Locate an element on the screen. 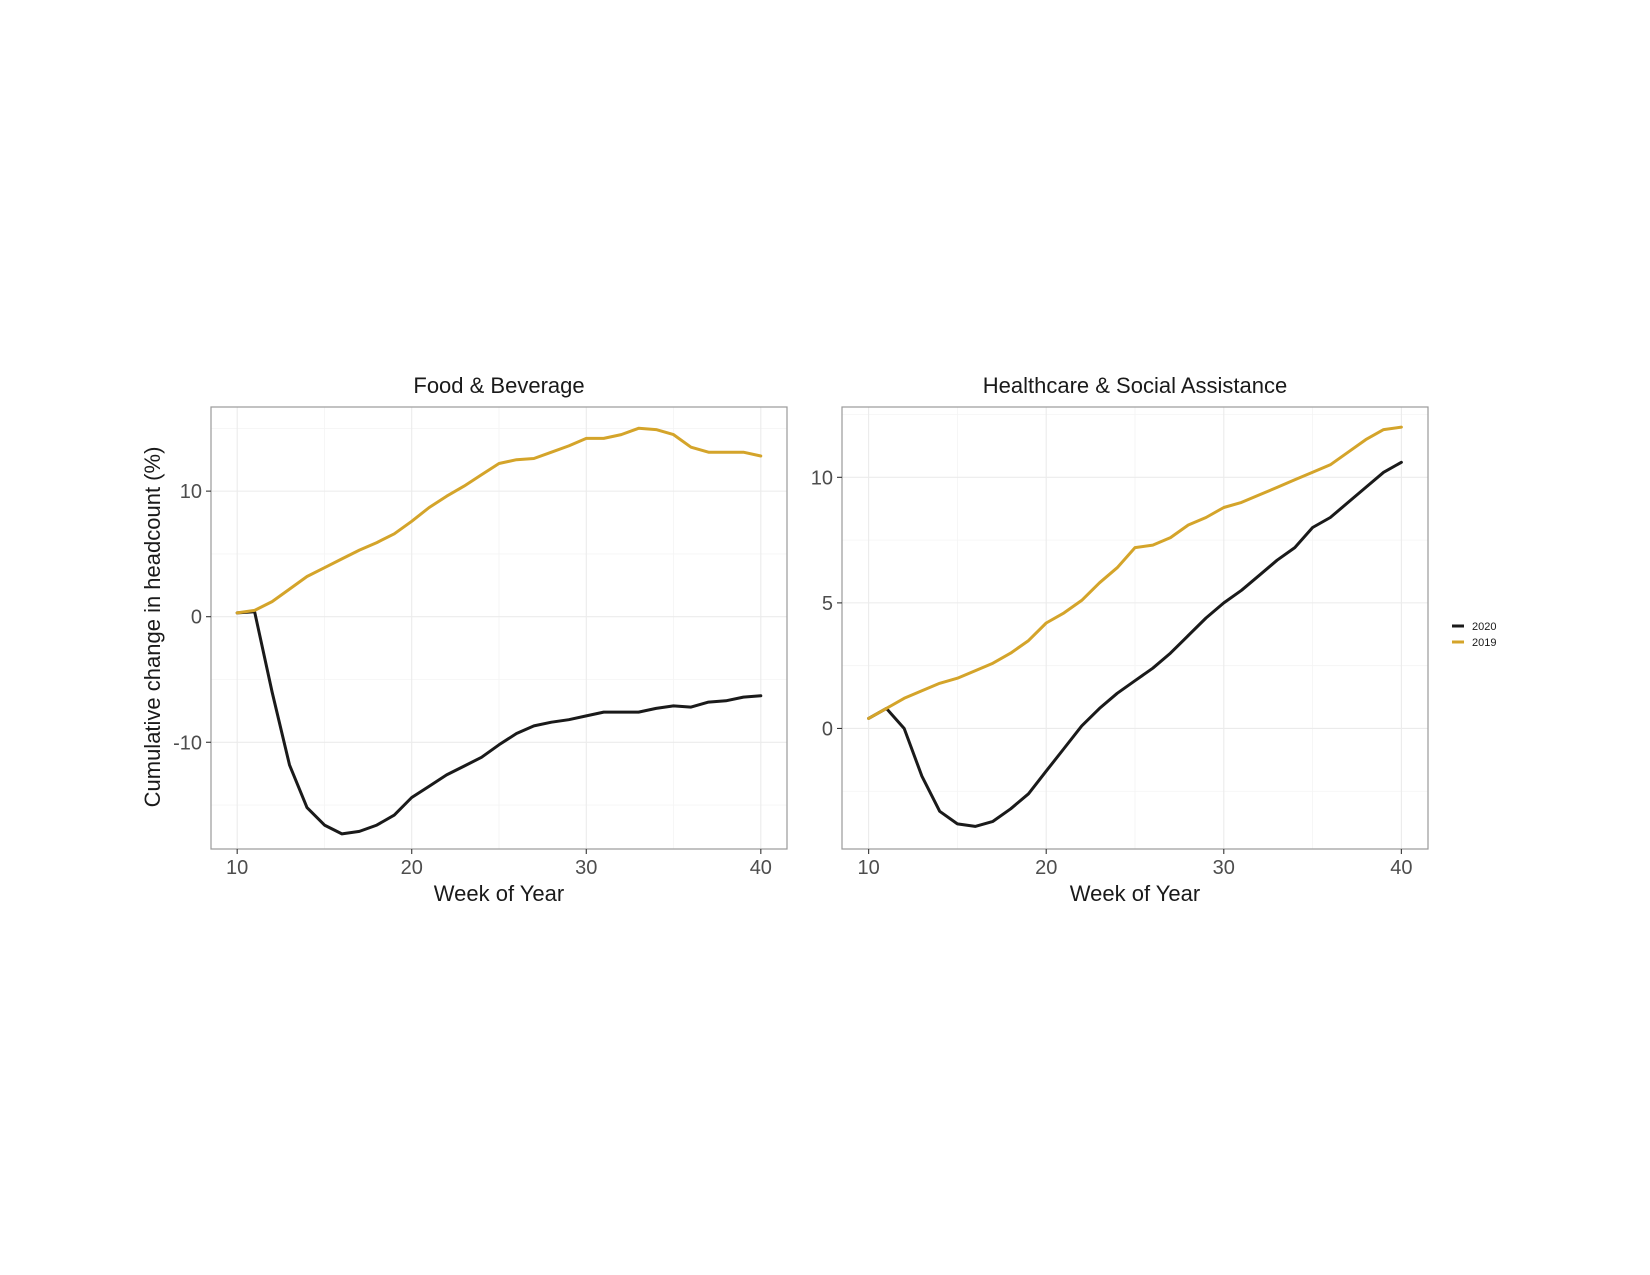  panel-title: Healthcare & Social Assistance is located at coordinates (1135, 385).